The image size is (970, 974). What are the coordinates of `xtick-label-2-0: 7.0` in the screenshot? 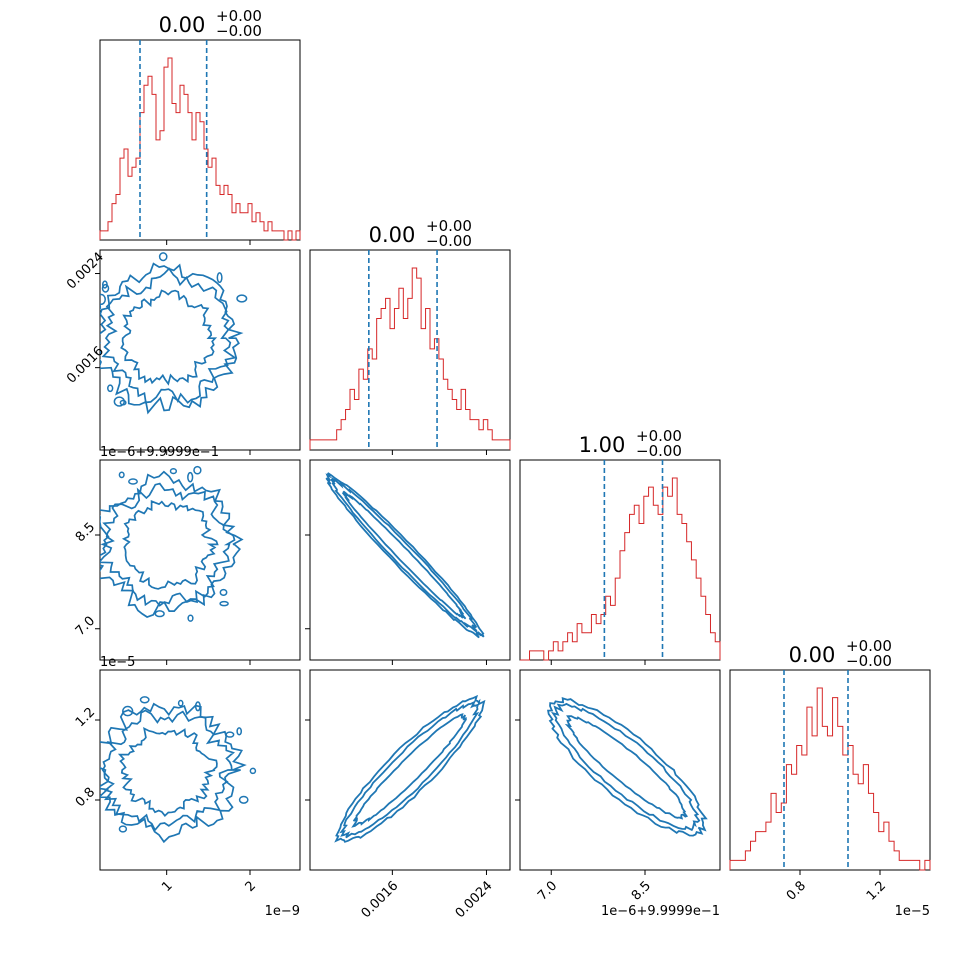 It's located at (547, 890).